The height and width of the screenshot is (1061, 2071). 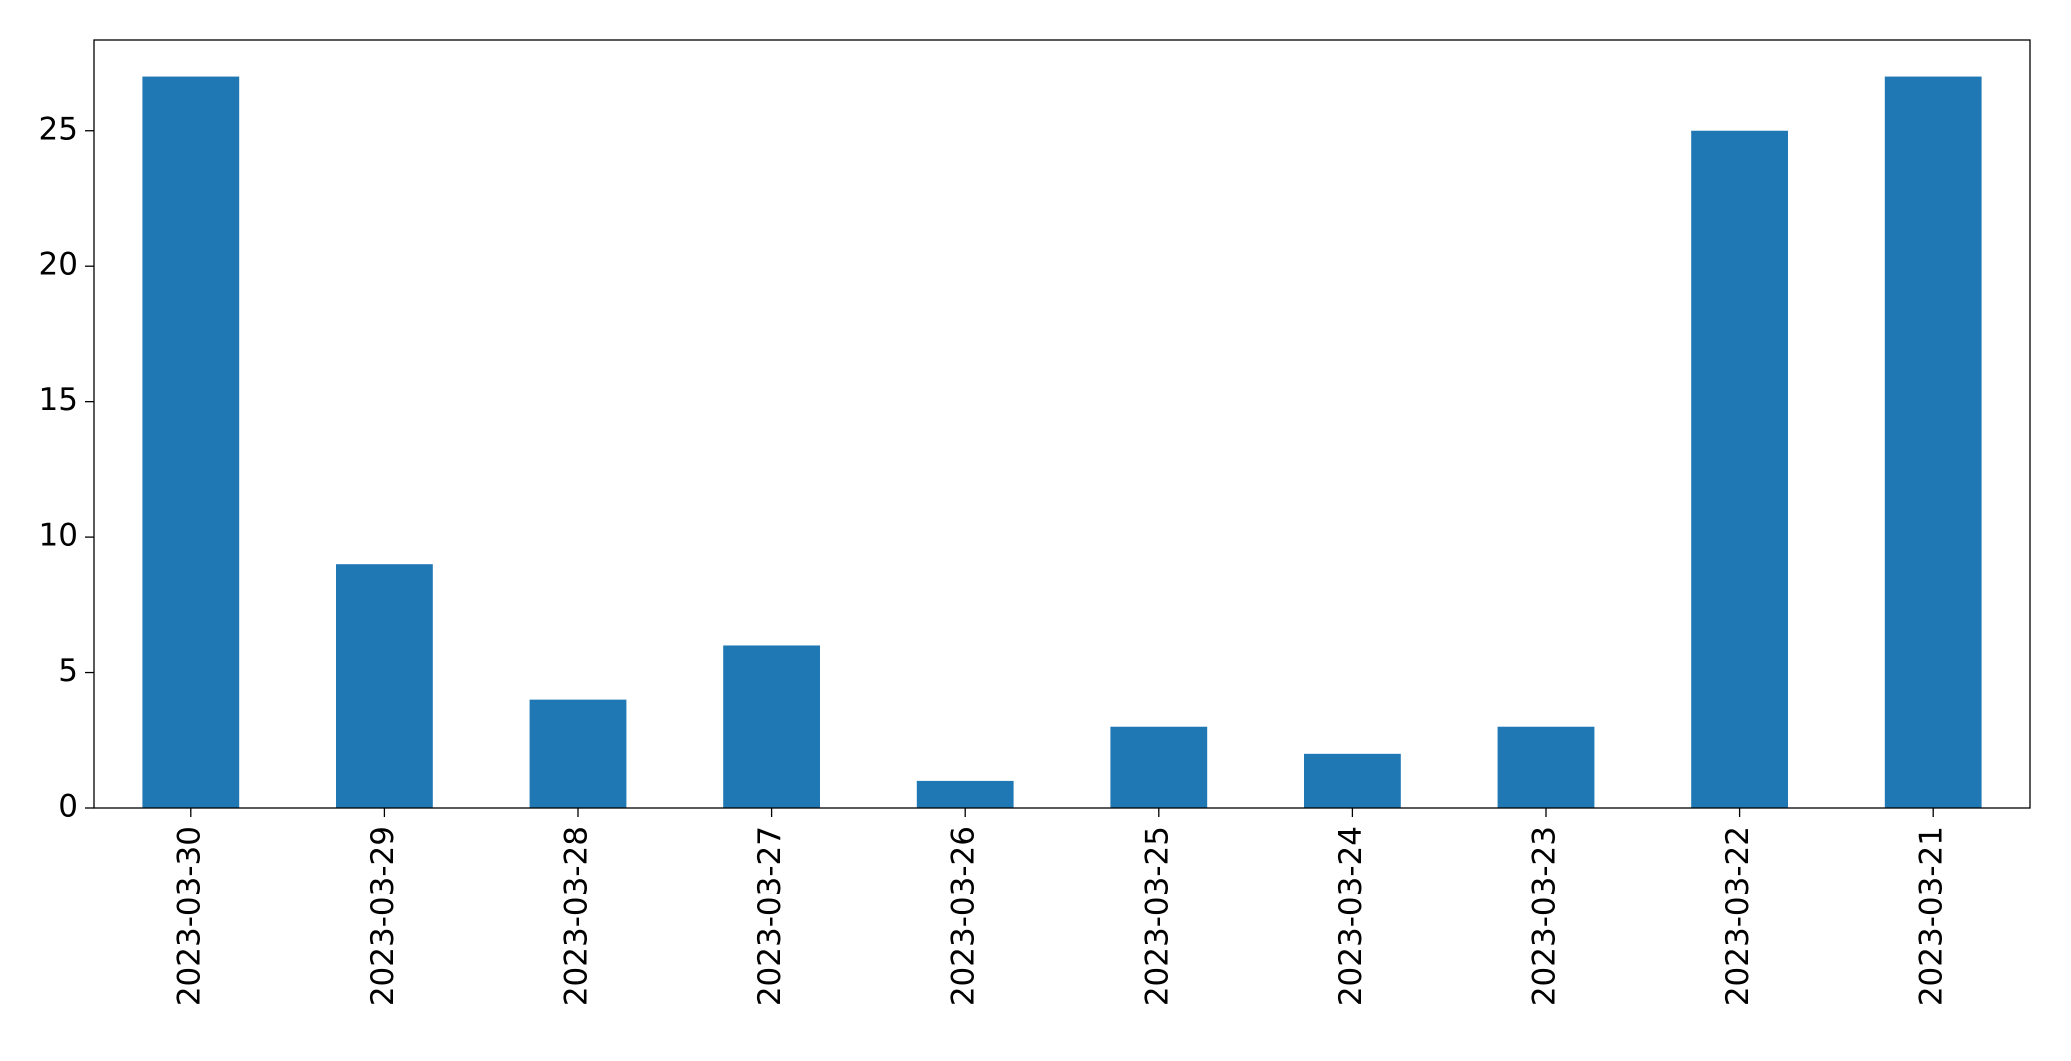 What do you see at coordinates (1545, 916) in the screenshot?
I see `x-tick-label: 2023-03-23` at bounding box center [1545, 916].